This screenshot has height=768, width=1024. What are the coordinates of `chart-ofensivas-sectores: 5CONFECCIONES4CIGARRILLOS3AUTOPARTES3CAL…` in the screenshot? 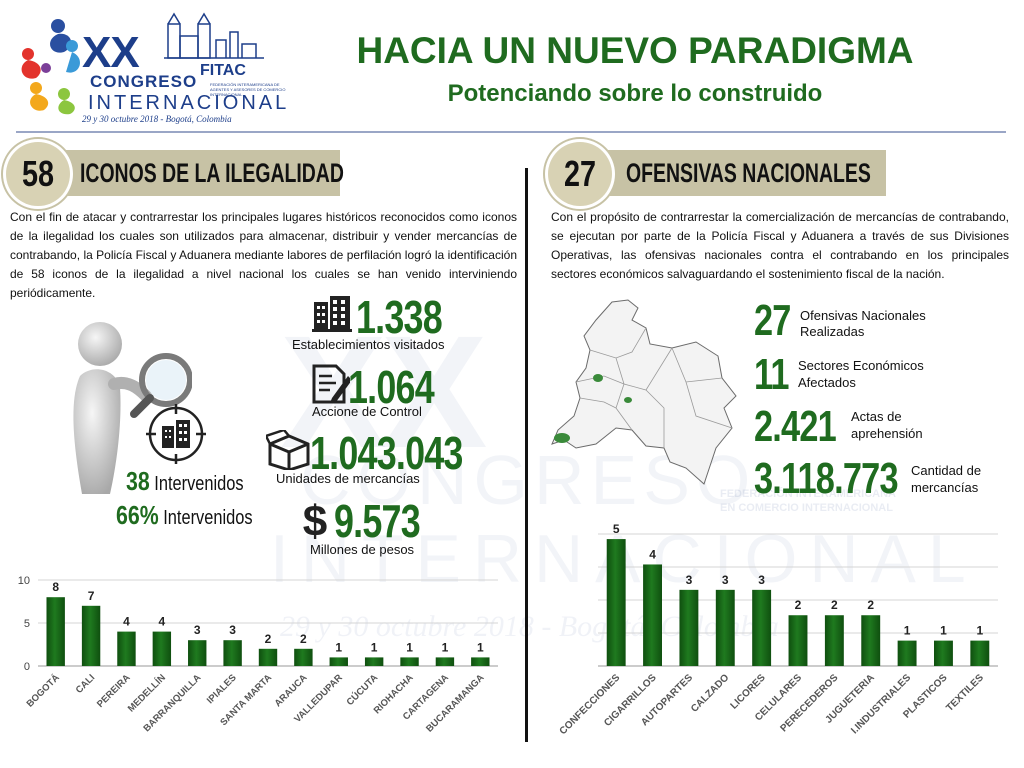 It's located at (778, 629).